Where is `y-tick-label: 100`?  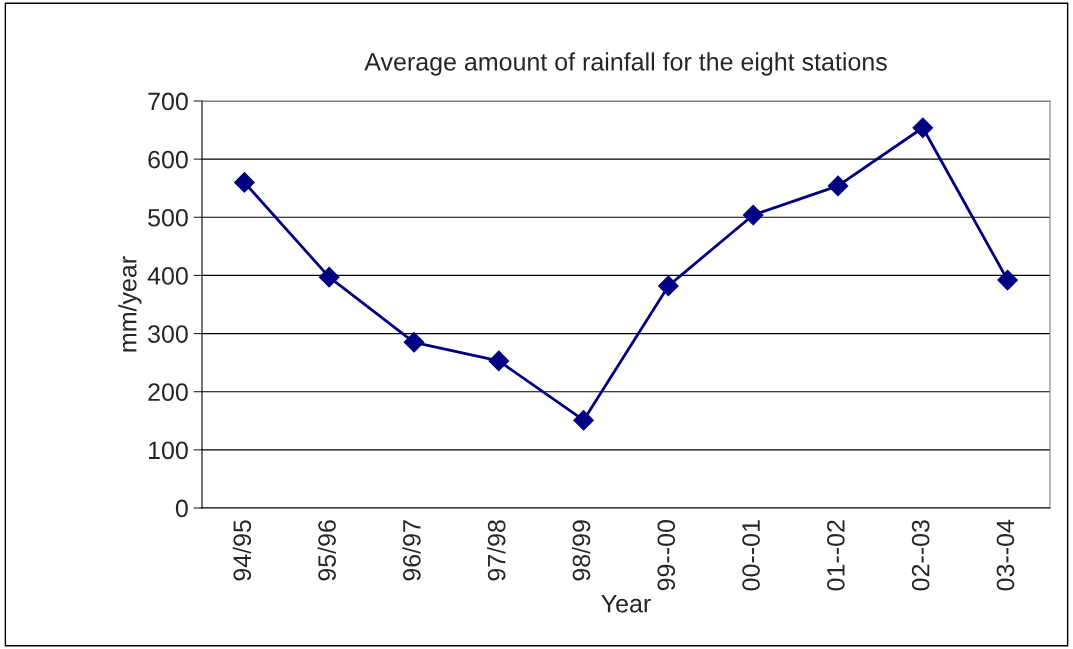 y-tick-label: 100 is located at coordinates (168, 450).